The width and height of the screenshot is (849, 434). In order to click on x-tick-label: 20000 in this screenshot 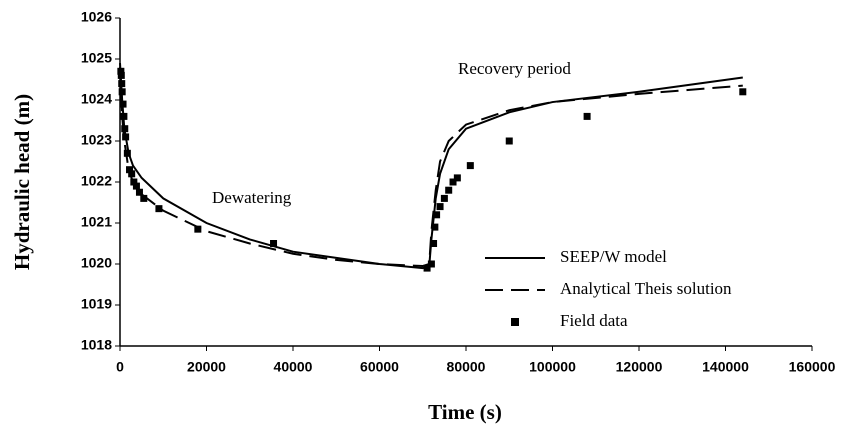, I will do `click(206, 367)`.